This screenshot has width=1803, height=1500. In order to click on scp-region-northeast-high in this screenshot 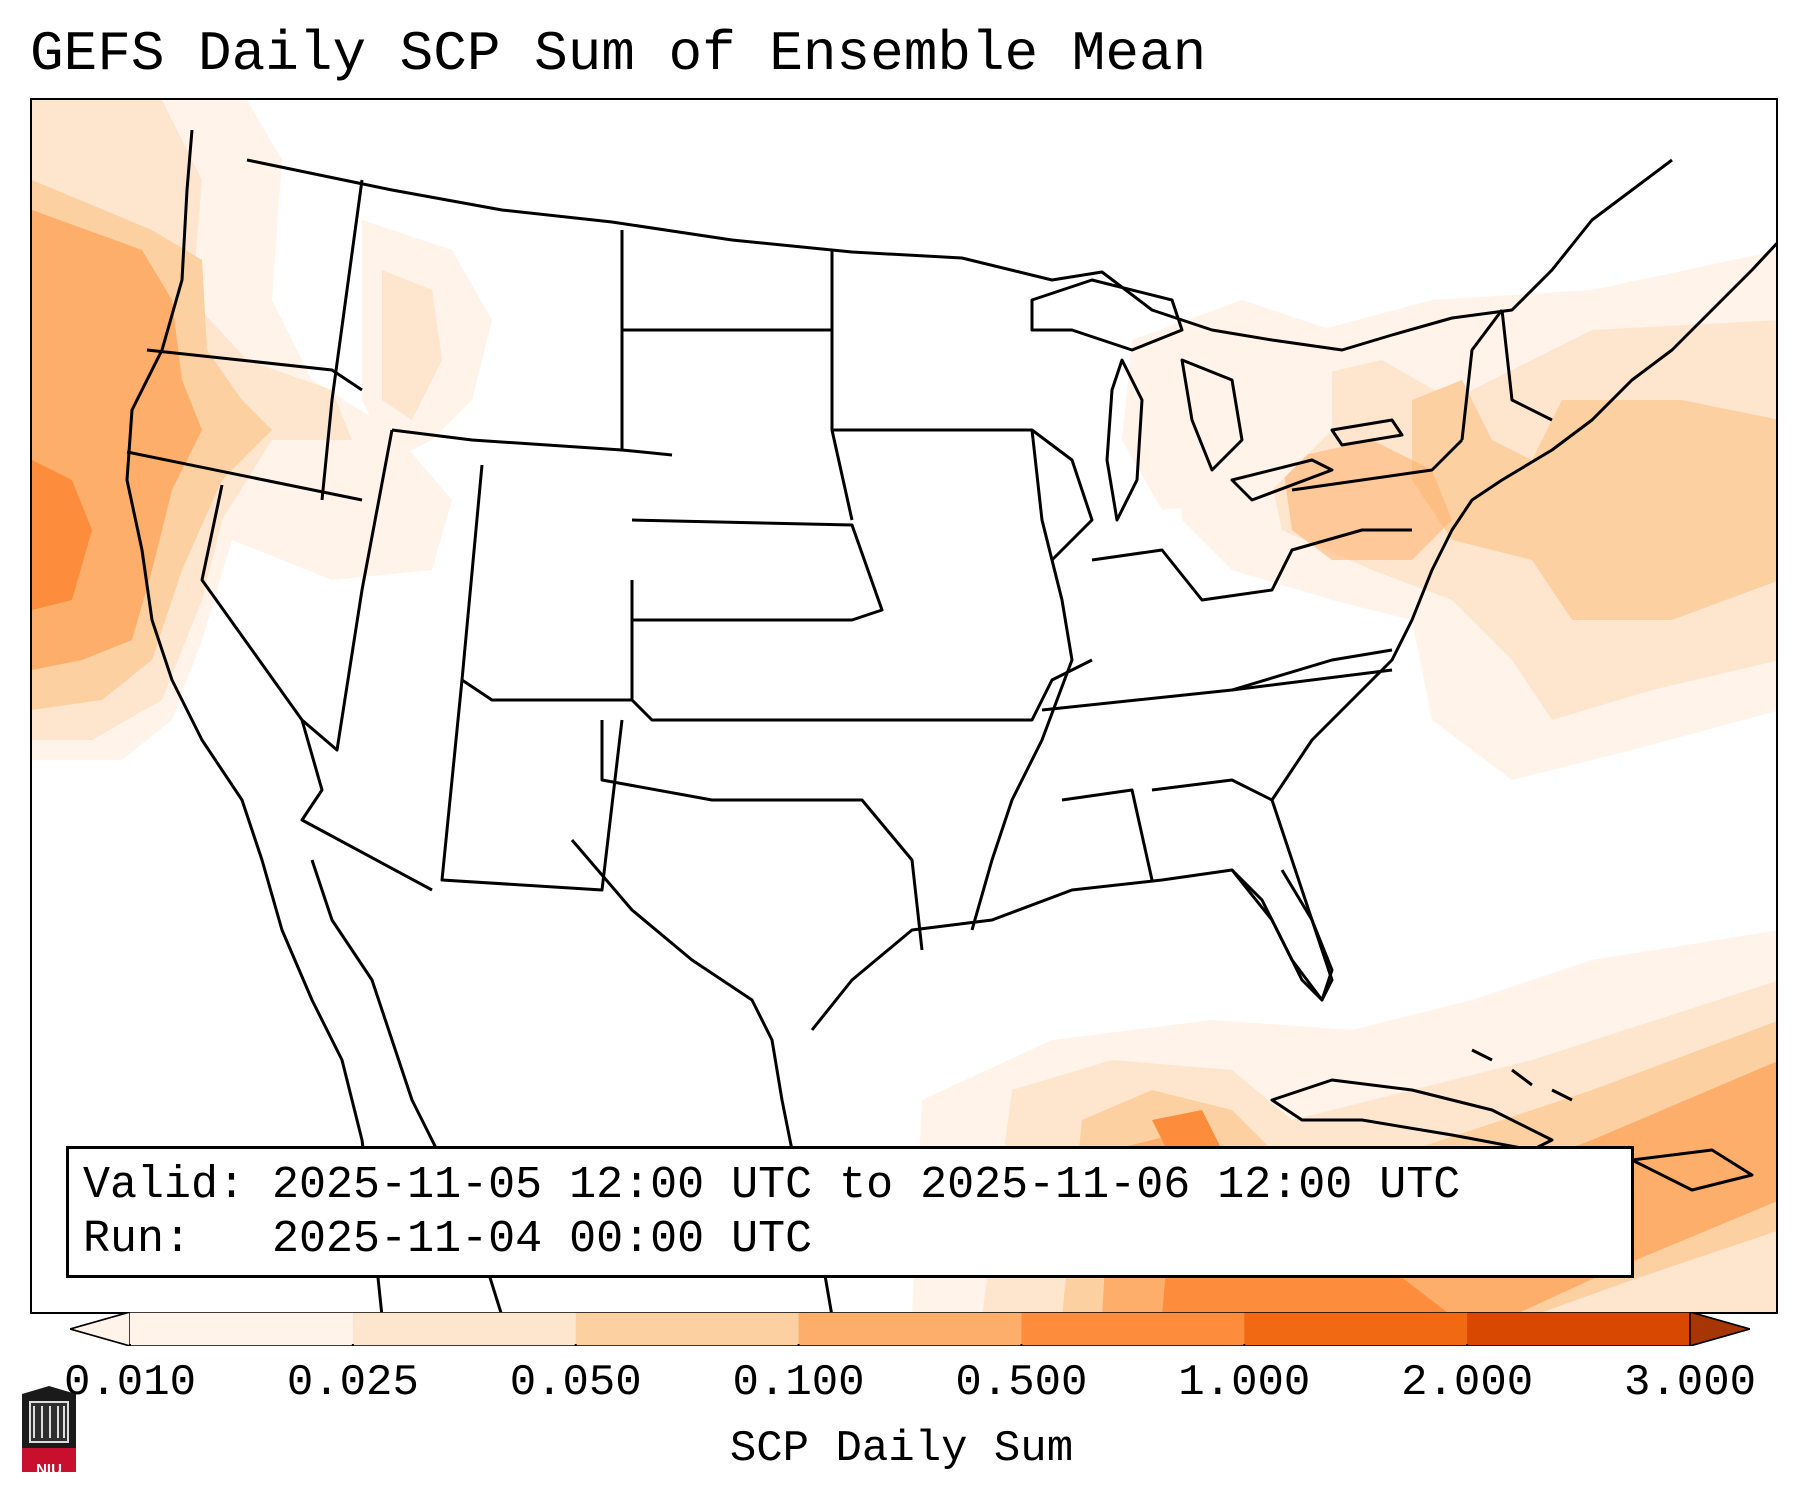, I will do `click(1594, 500)`.